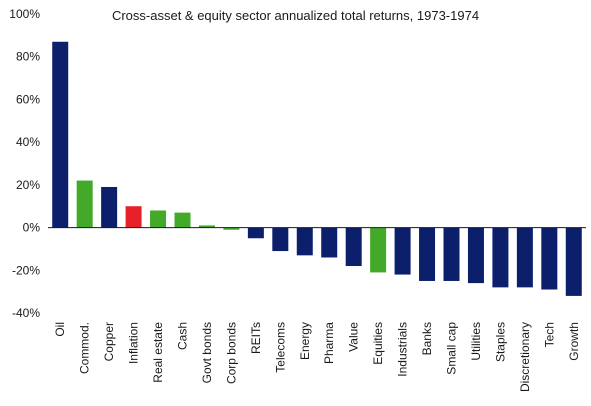 The width and height of the screenshot is (591, 406). What do you see at coordinates (60, 134) in the screenshot?
I see `bar-oil` at bounding box center [60, 134].